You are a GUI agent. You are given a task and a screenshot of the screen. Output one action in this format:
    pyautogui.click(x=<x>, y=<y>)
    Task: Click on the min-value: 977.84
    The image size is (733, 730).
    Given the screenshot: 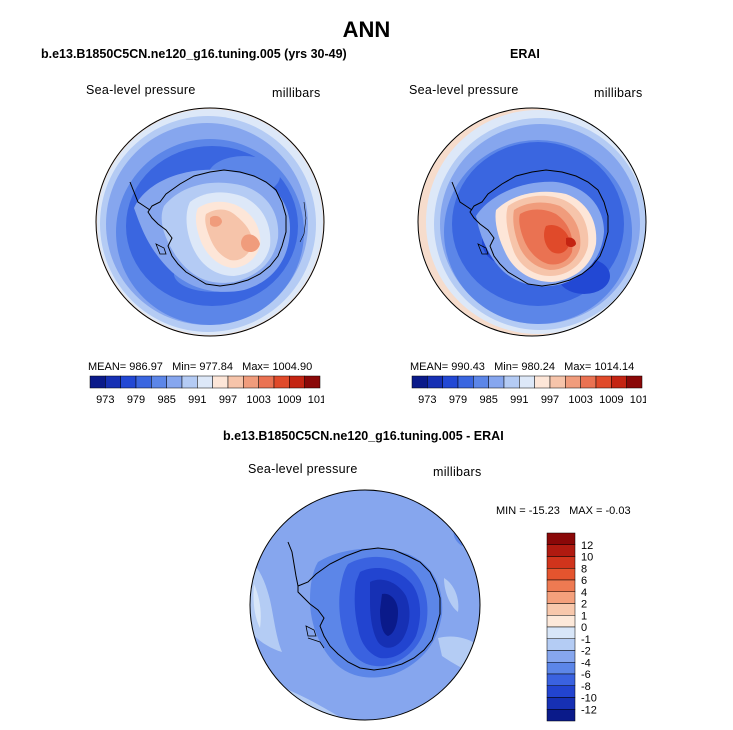 What is the action you would take?
    pyautogui.click(x=216, y=367)
    